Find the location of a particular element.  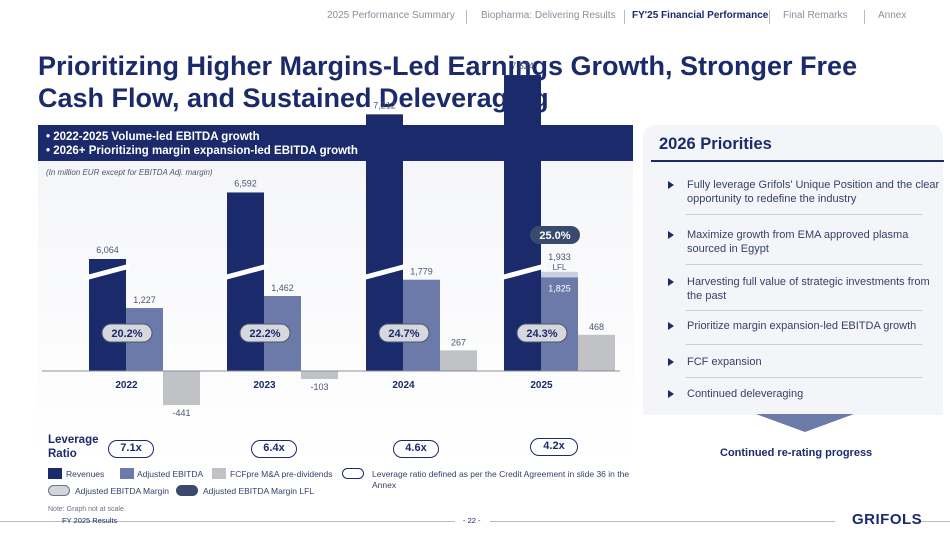

leverage-pill-2025: 4.2x is located at coordinates (554, 447).